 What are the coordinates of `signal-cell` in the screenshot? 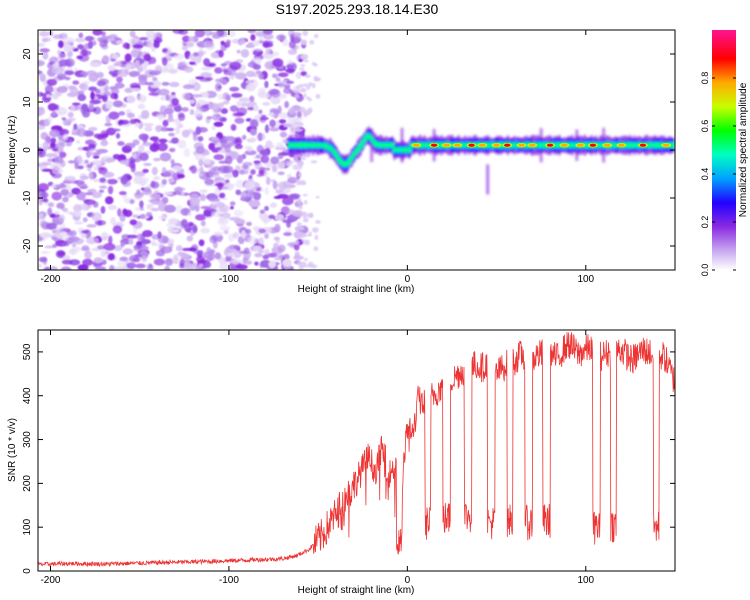 It's located at (392, 145).